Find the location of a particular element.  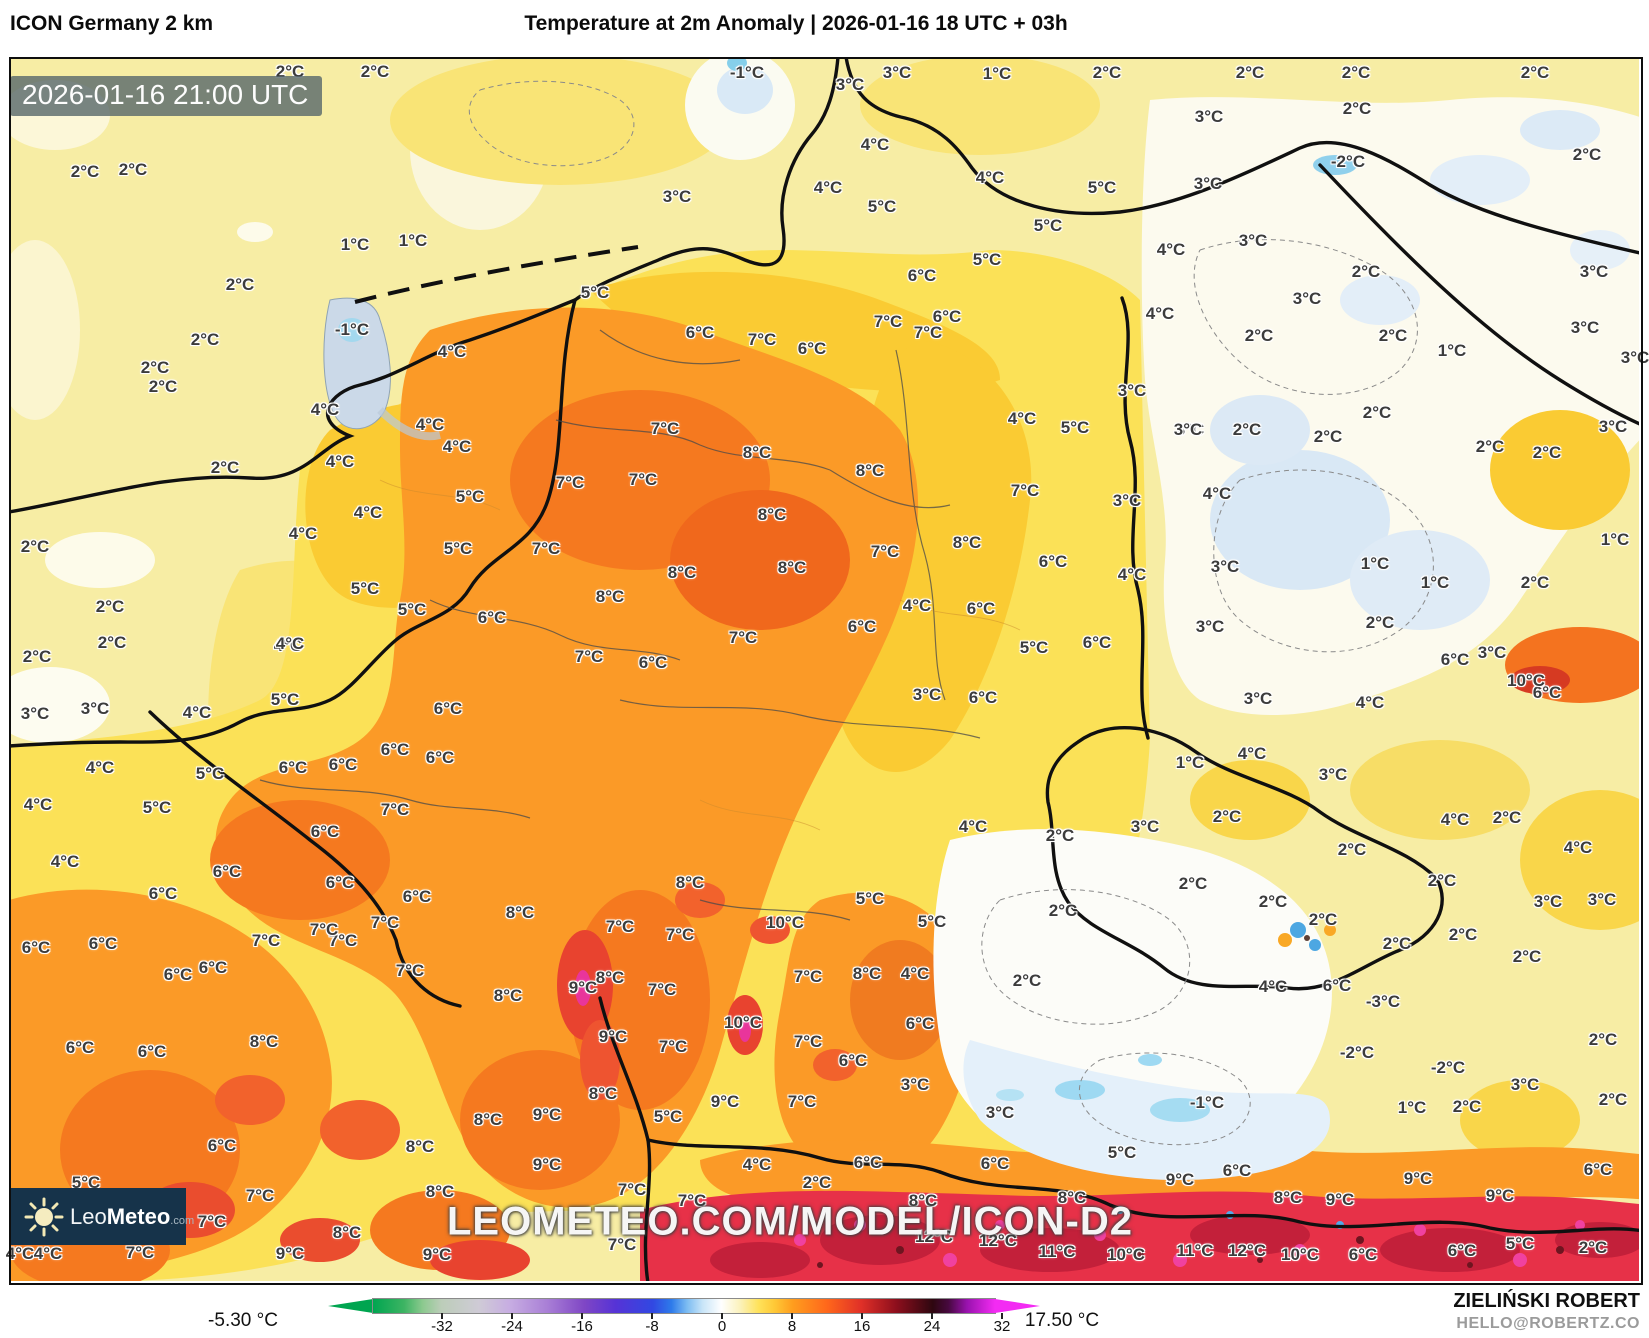

model-name: ICON Germany 2 km is located at coordinates (112, 23).